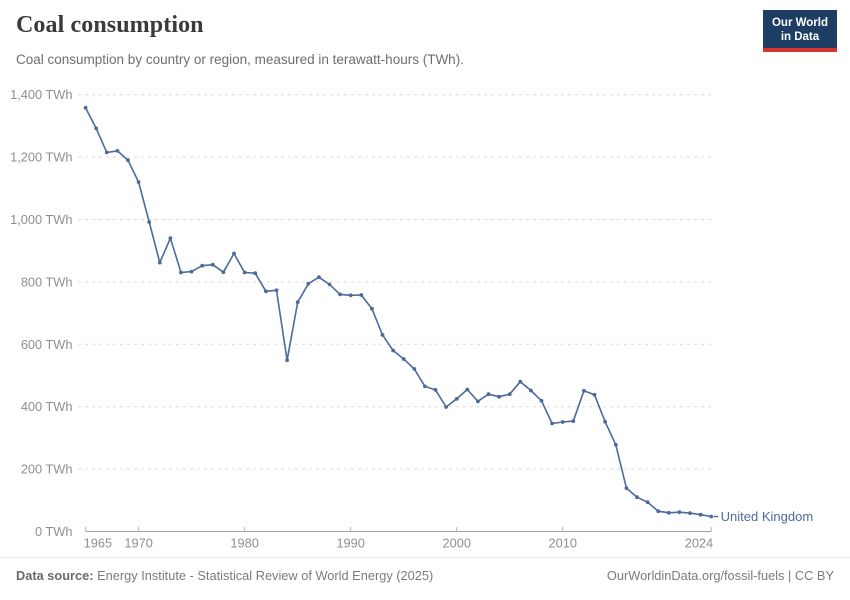 The image size is (850, 600). What do you see at coordinates (41, 219) in the screenshot?
I see `y-tick-label: 1,000 TWh` at bounding box center [41, 219].